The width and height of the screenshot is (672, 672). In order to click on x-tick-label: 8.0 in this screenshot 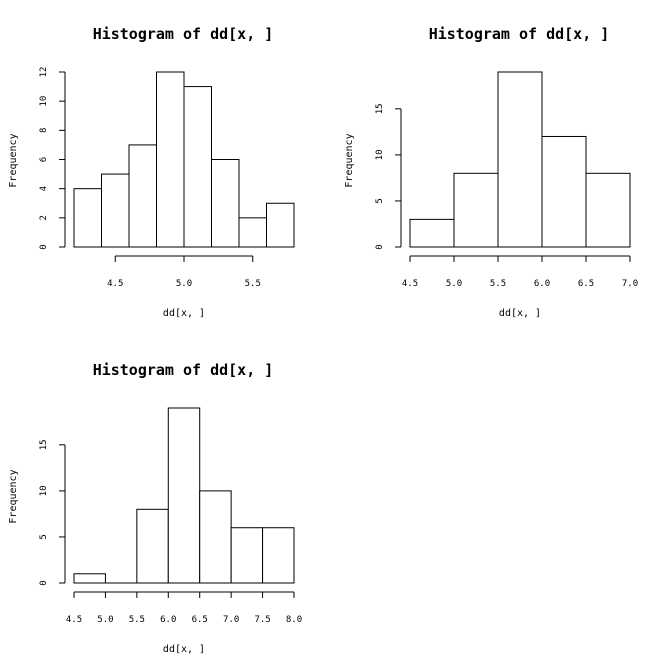, I will do `click(294, 620)`.